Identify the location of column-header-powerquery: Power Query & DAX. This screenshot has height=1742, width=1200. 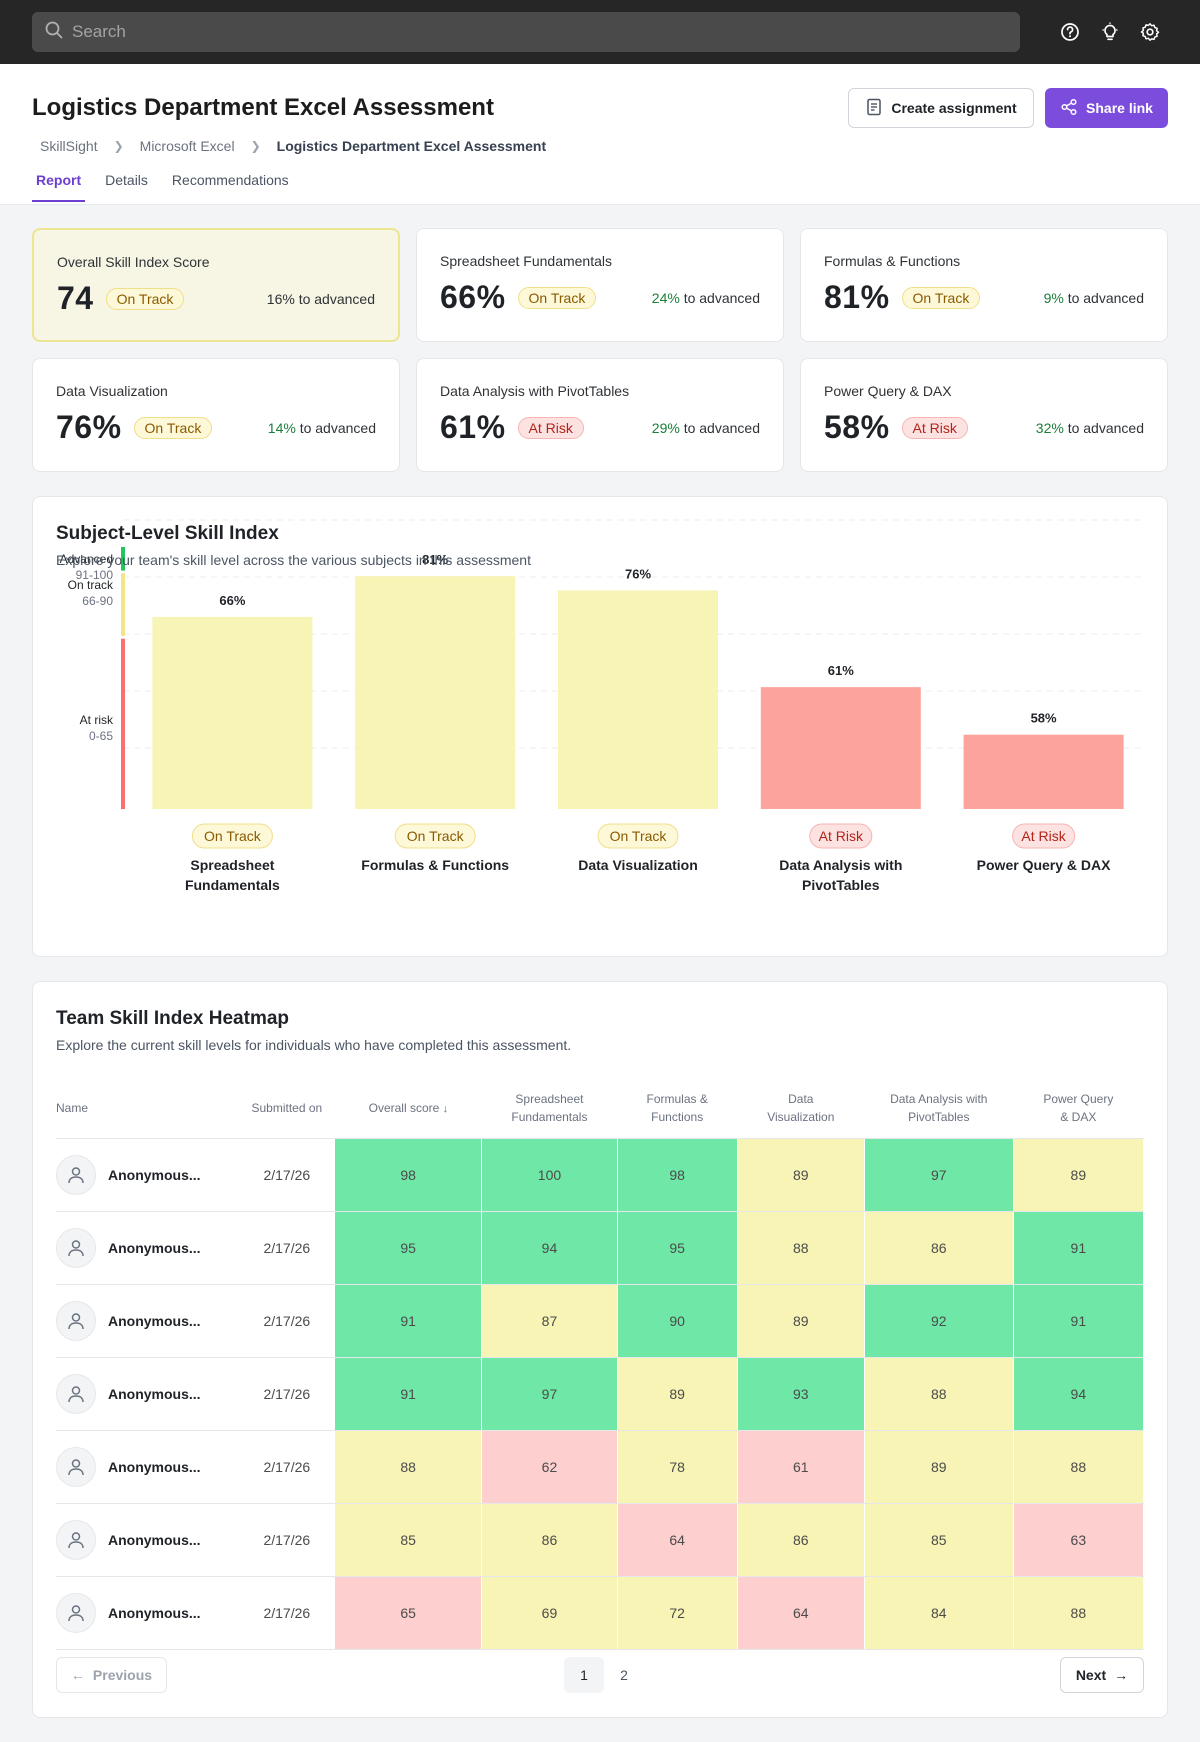
(1078, 1108).